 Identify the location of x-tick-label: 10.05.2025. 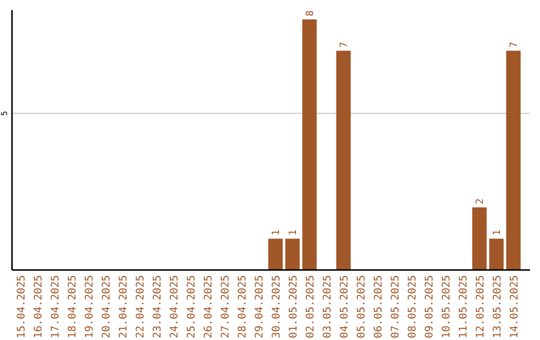
(446, 306).